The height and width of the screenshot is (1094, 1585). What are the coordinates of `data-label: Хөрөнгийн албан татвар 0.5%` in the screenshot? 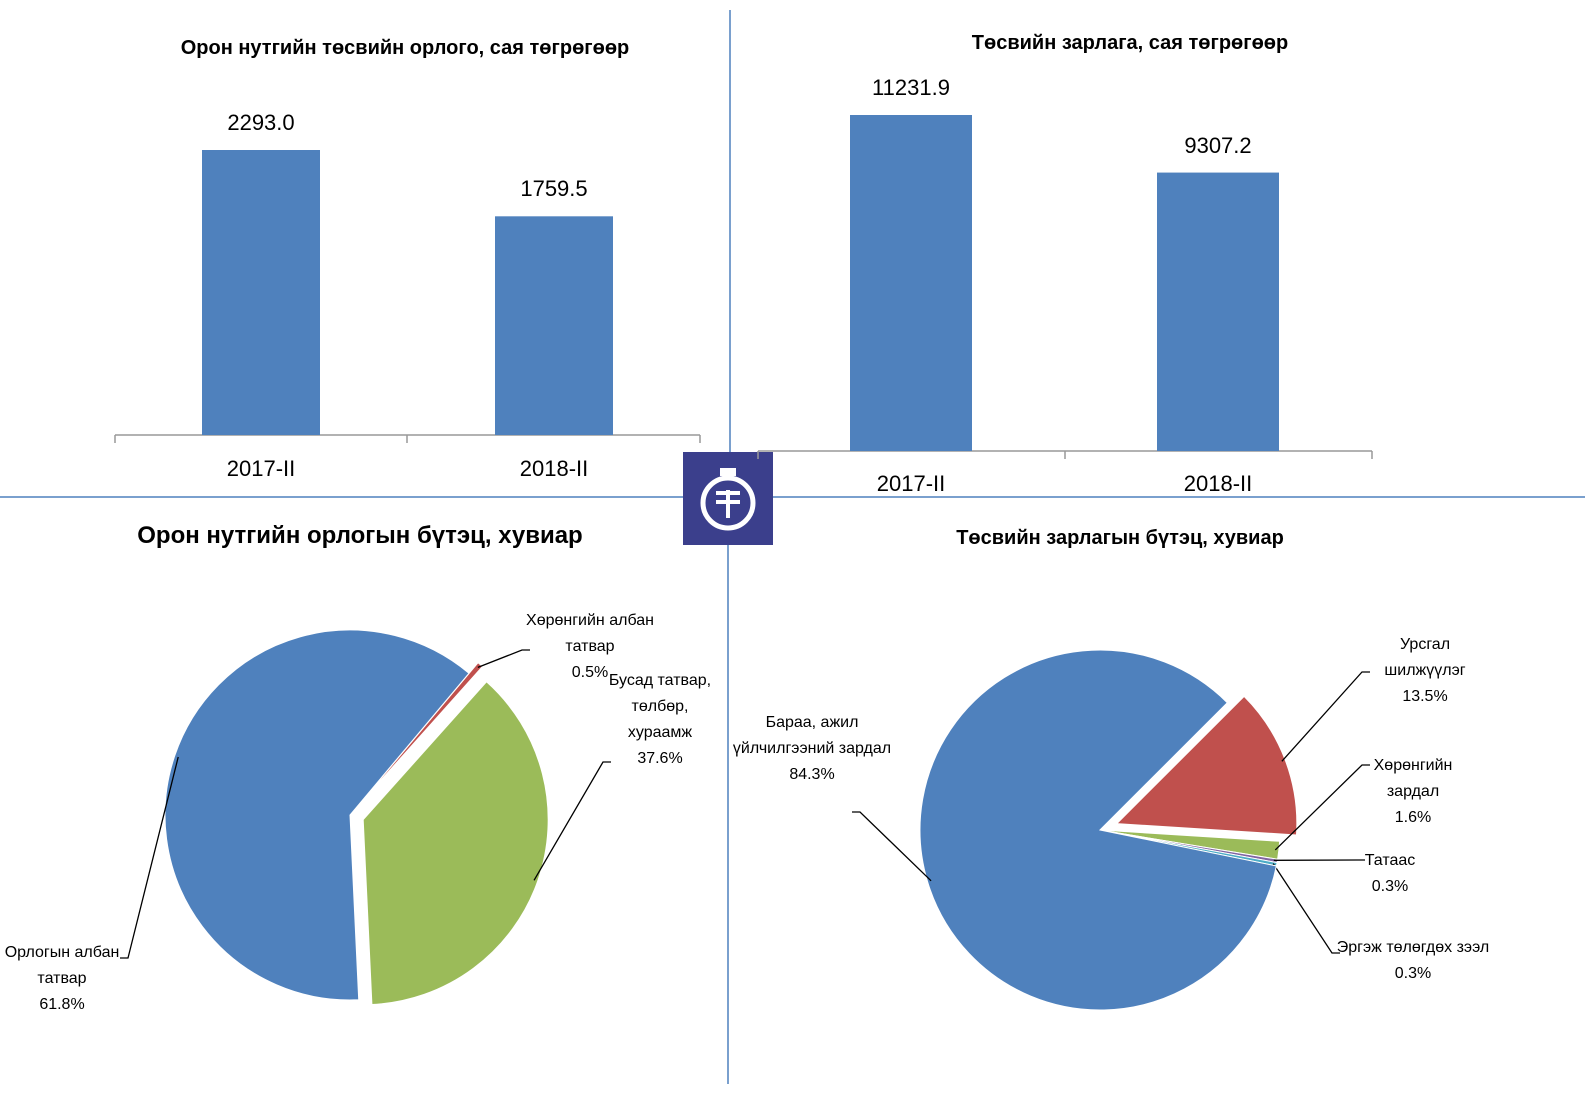 It's located at (590, 647).